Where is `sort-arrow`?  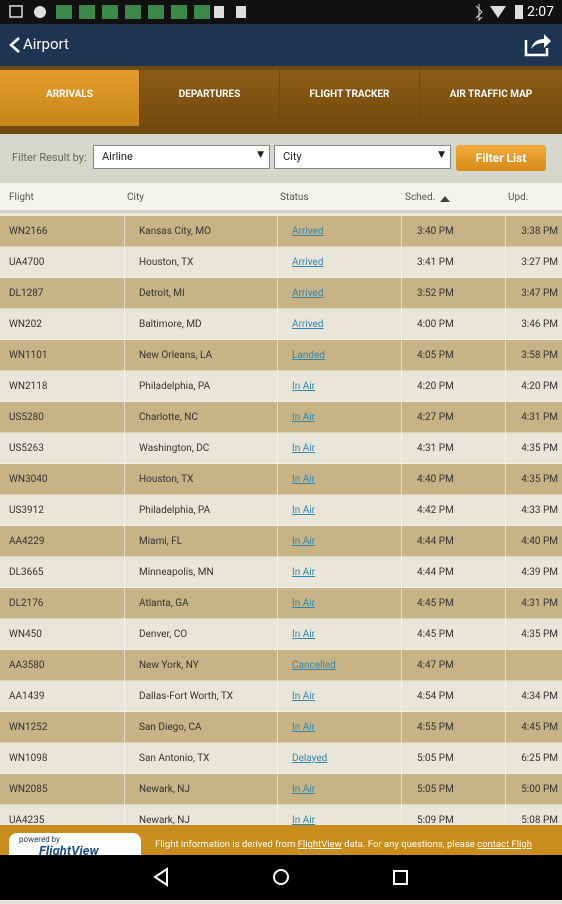 sort-arrow is located at coordinates (445, 199).